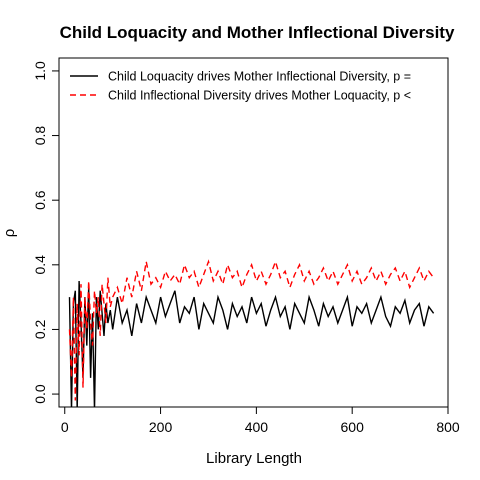 Image resolution: width=480 pixels, height=480 pixels. I want to click on y-tick-label: 0.6, so click(40, 200).